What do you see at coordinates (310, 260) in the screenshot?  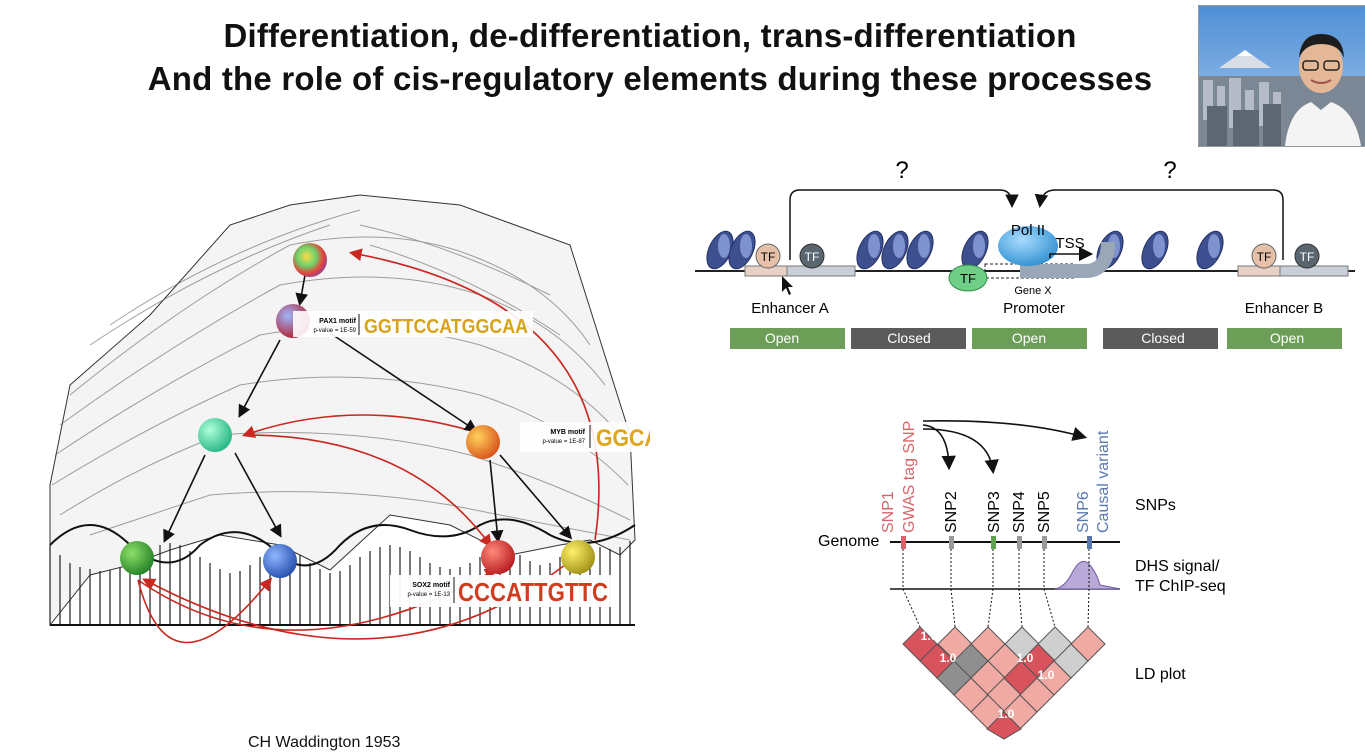 I see `pluripotent-cell-ball` at bounding box center [310, 260].